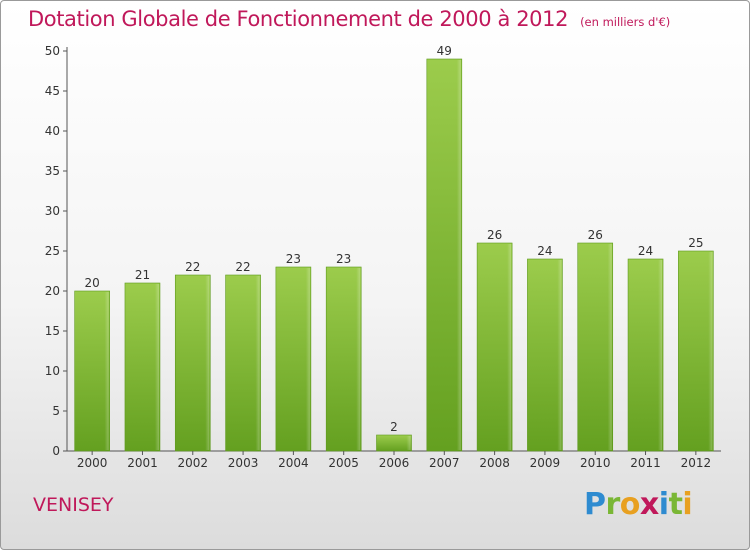 The height and width of the screenshot is (550, 750). What do you see at coordinates (243, 463) in the screenshot?
I see `x-tick-label: 2003` at bounding box center [243, 463].